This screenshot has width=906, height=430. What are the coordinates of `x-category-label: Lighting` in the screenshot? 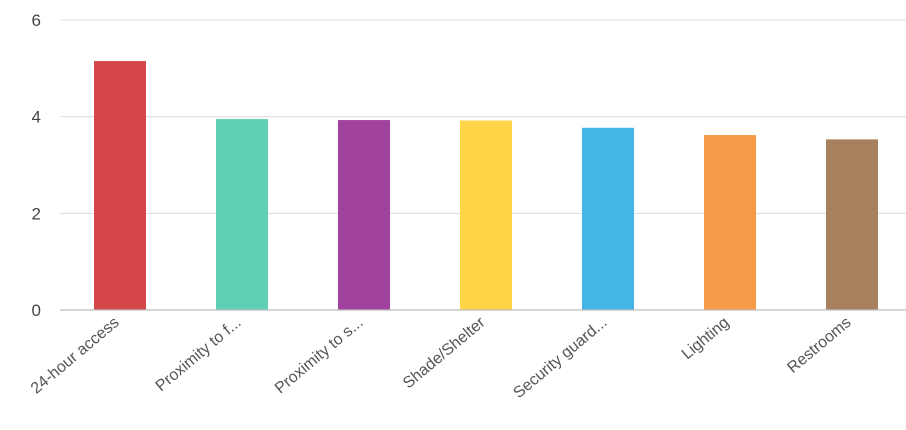 It's located at (706, 338).